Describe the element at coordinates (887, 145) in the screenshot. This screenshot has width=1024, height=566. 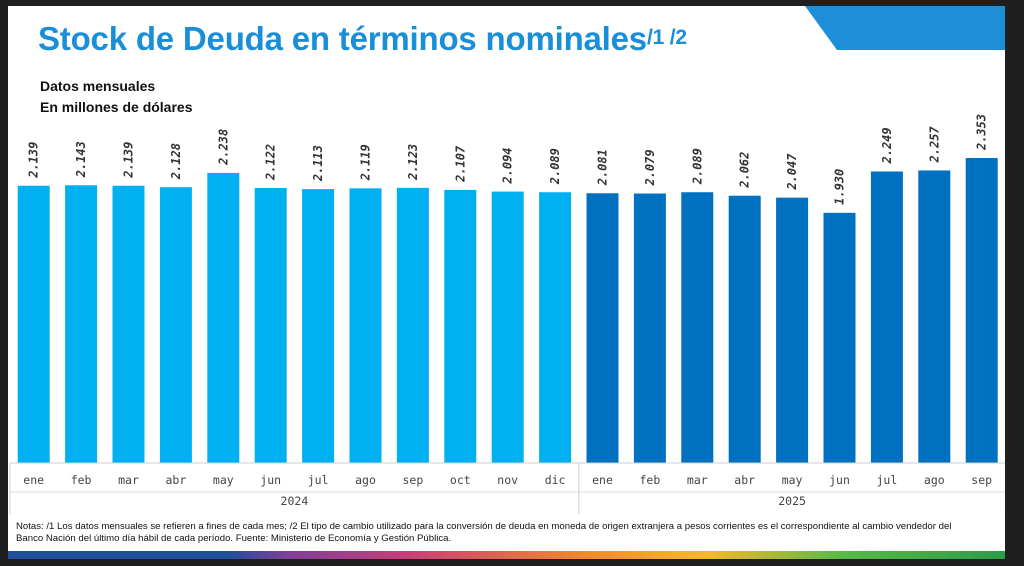
I see `data-label: 2.249` at that location.